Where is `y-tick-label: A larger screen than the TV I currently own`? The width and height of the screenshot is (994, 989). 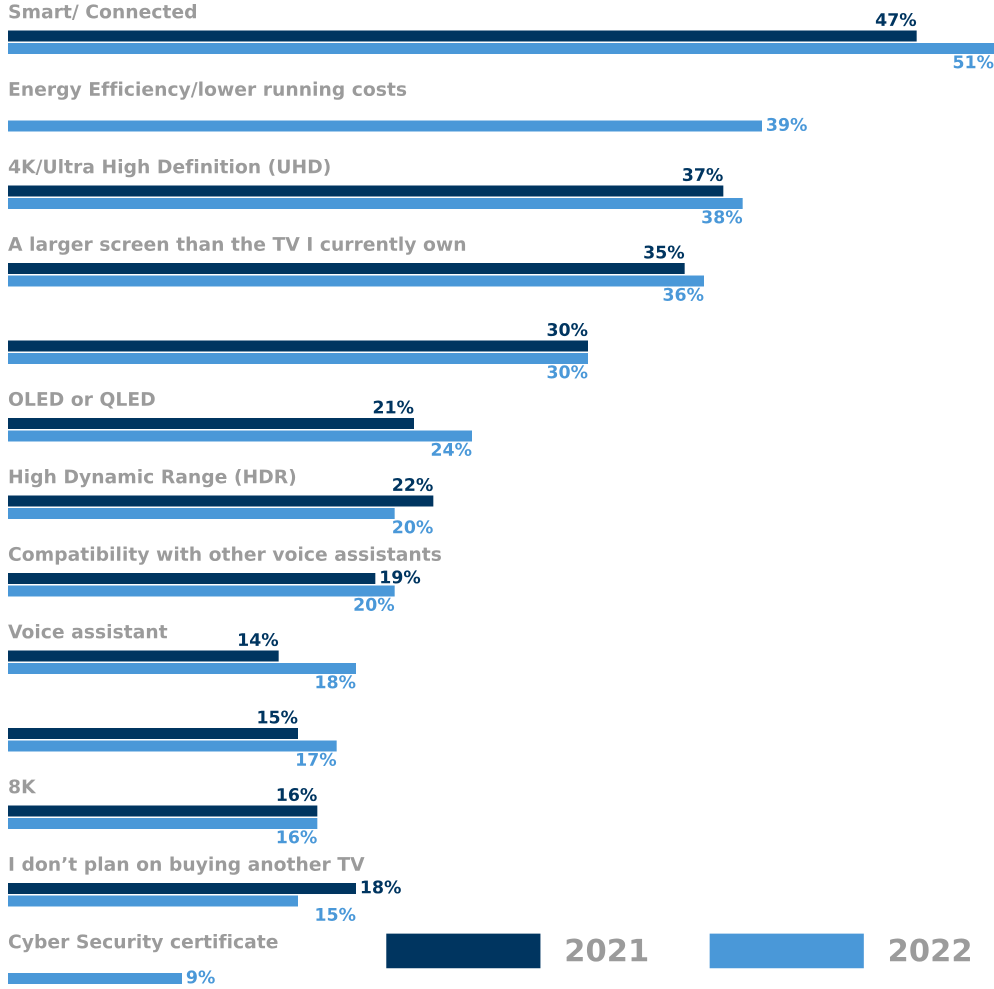
y-tick-label: A larger screen than the TV I currently own is located at coordinates (237, 245).